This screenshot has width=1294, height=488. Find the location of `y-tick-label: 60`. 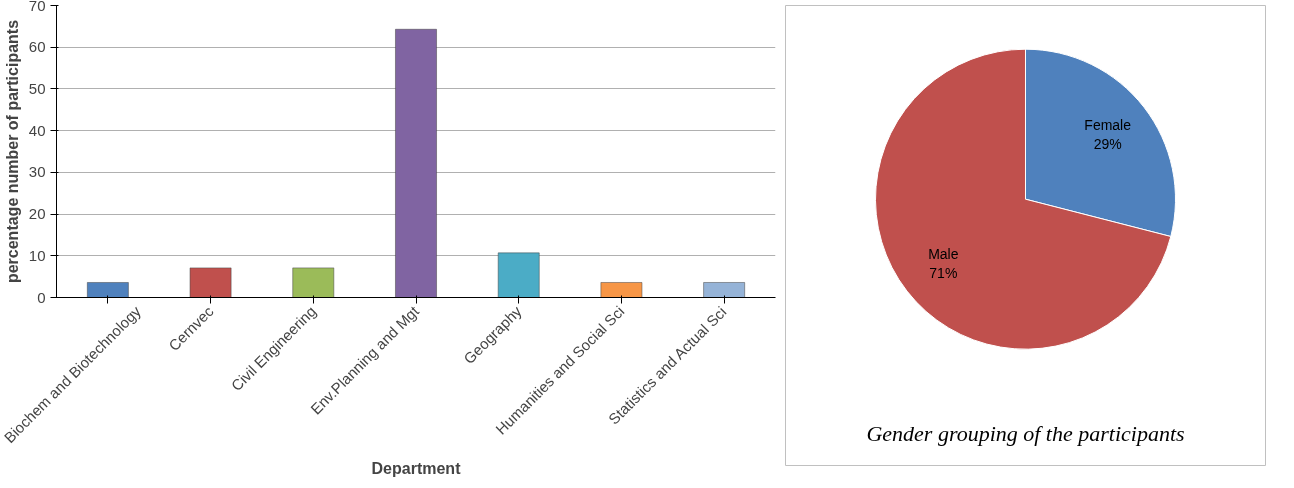

y-tick-label: 60 is located at coordinates (37, 47).